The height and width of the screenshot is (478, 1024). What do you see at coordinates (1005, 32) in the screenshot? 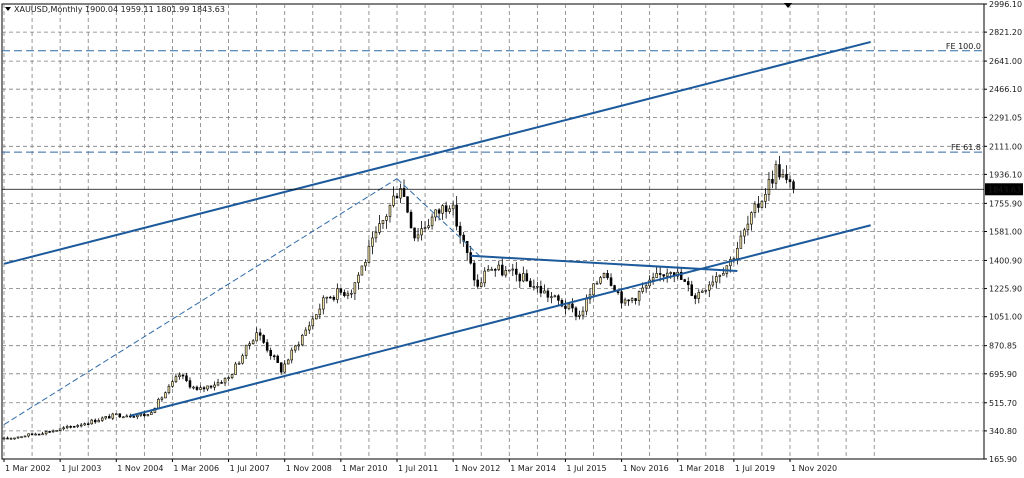
I see `y-tick-label: 2821.20` at bounding box center [1005, 32].